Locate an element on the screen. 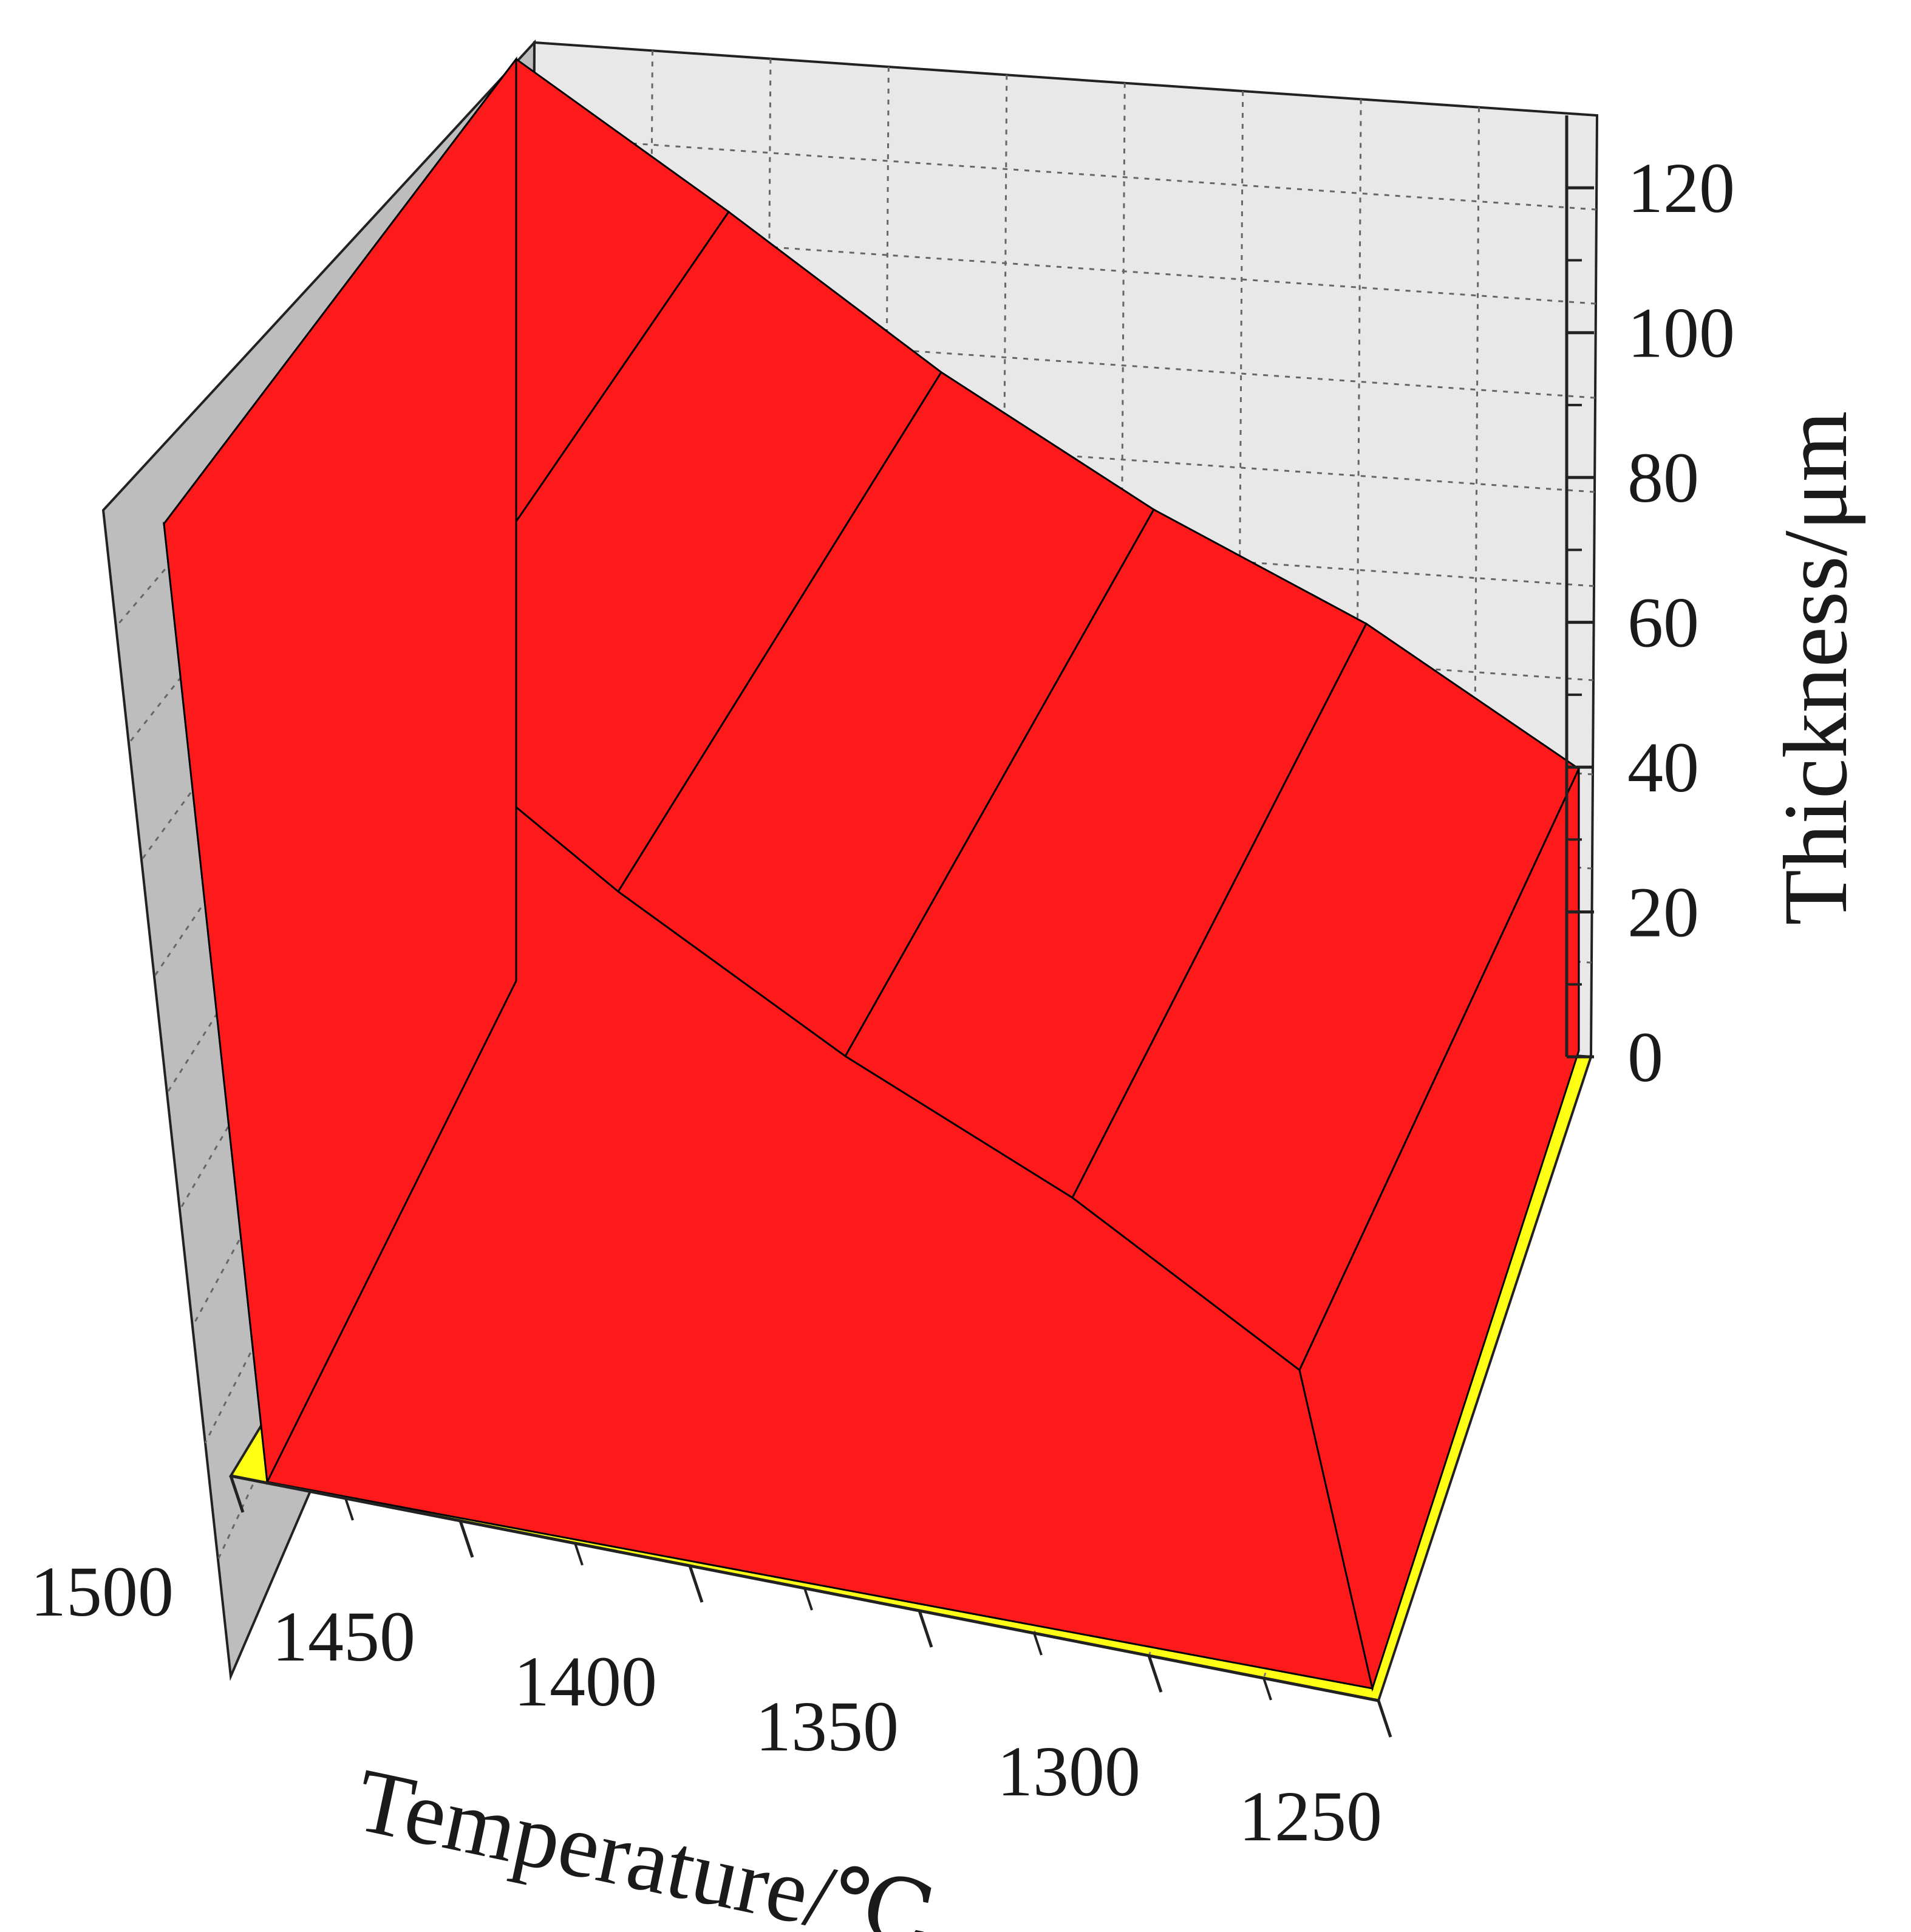  x-axis-title: Temperature/℃ is located at coordinates (645, 1840).